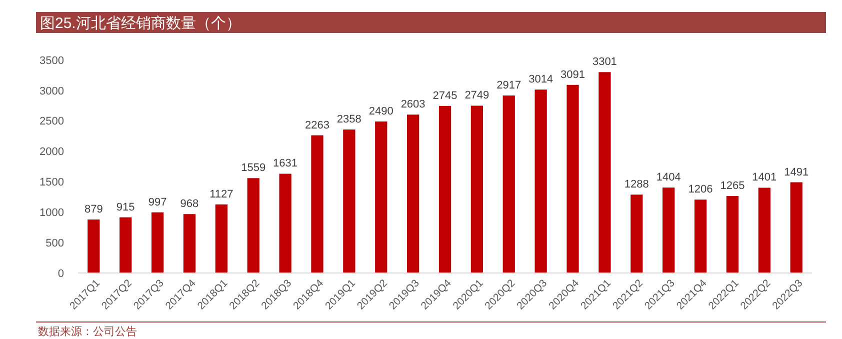  I want to click on data-label: 2603, so click(413, 104).